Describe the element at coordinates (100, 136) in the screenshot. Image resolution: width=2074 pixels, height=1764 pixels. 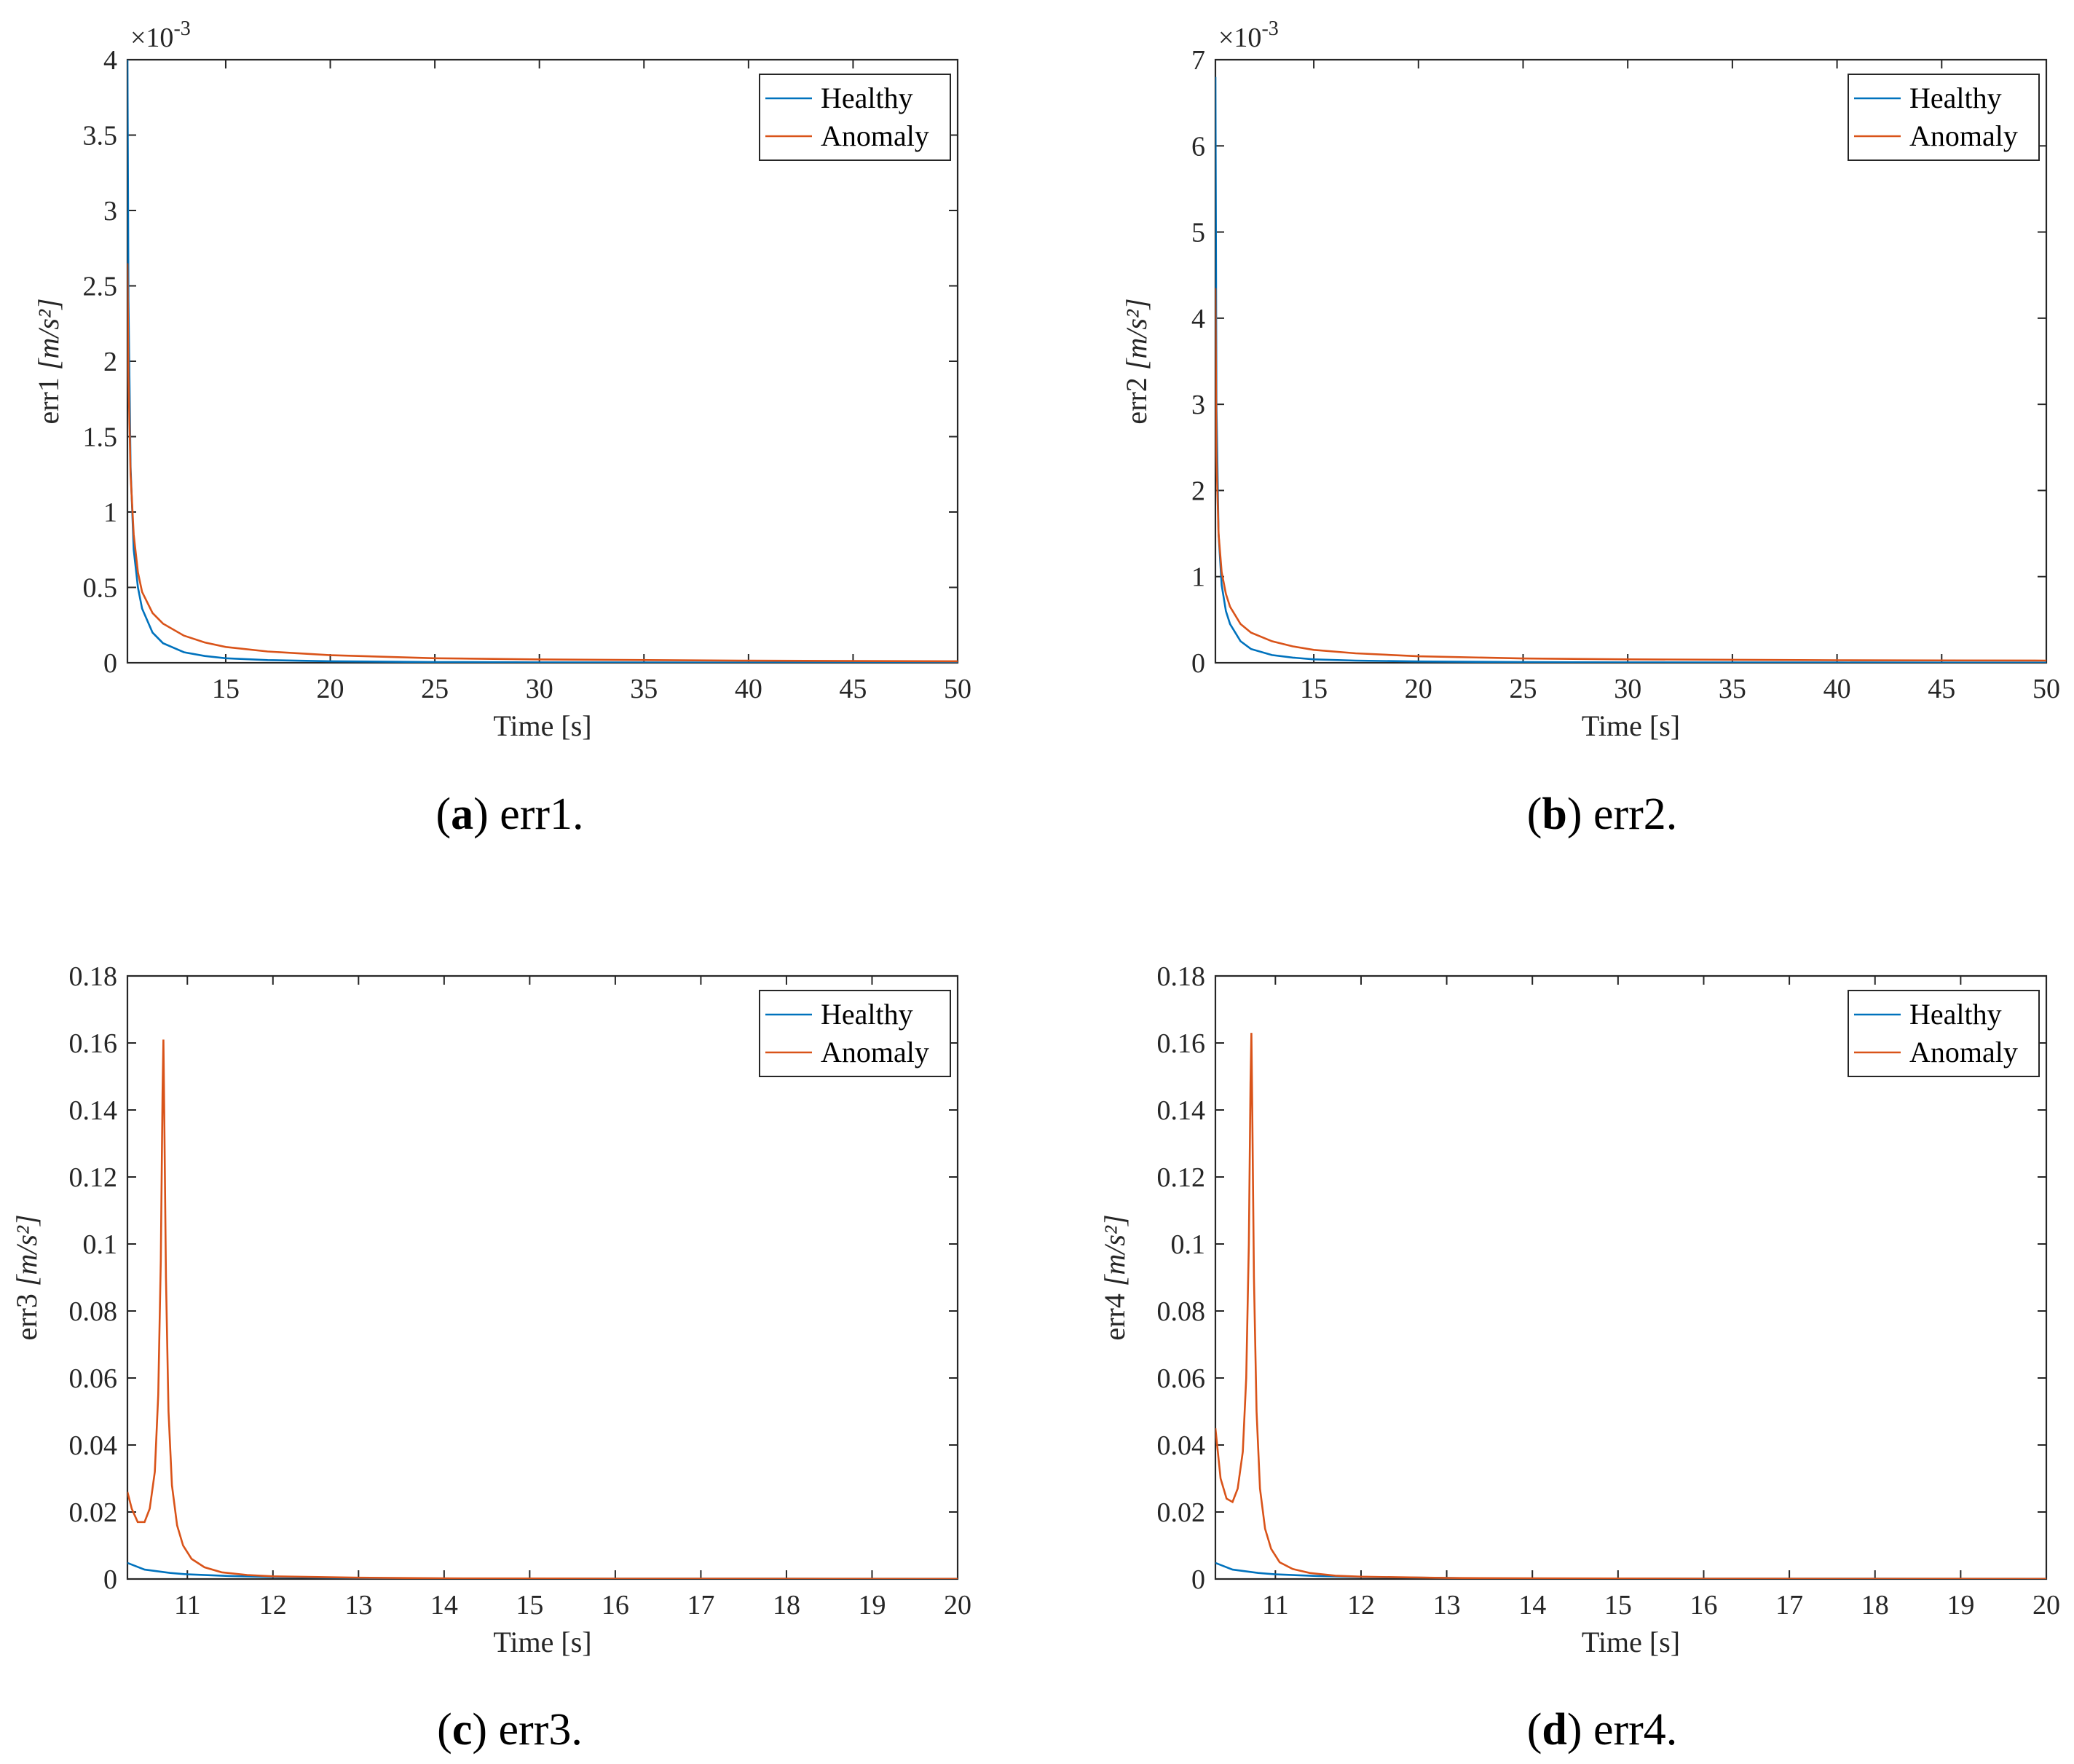
I see `y-tick-label: 3.5` at that location.